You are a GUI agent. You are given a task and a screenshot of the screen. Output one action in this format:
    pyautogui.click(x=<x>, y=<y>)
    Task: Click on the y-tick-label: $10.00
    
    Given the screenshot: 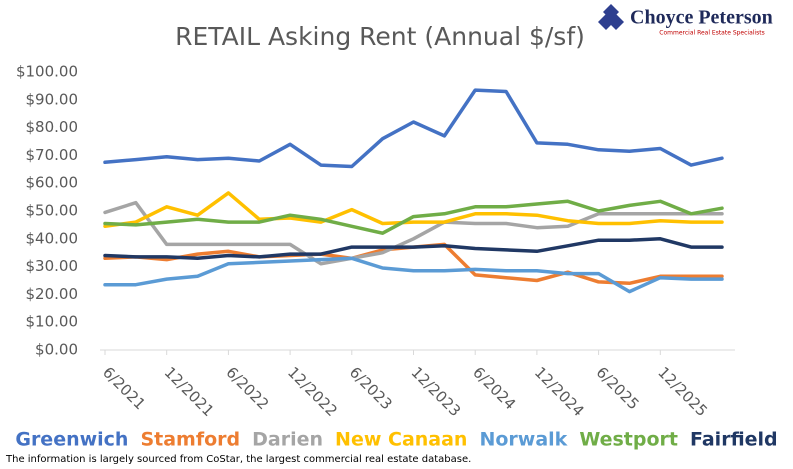 What is the action you would take?
    pyautogui.click(x=52, y=322)
    